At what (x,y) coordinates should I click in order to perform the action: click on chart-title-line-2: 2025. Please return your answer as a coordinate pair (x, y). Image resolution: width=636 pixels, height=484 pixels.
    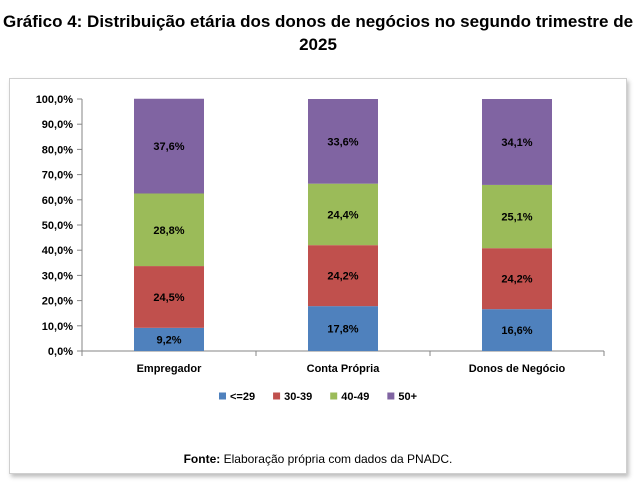
    Looking at the image, I should click on (318, 44).